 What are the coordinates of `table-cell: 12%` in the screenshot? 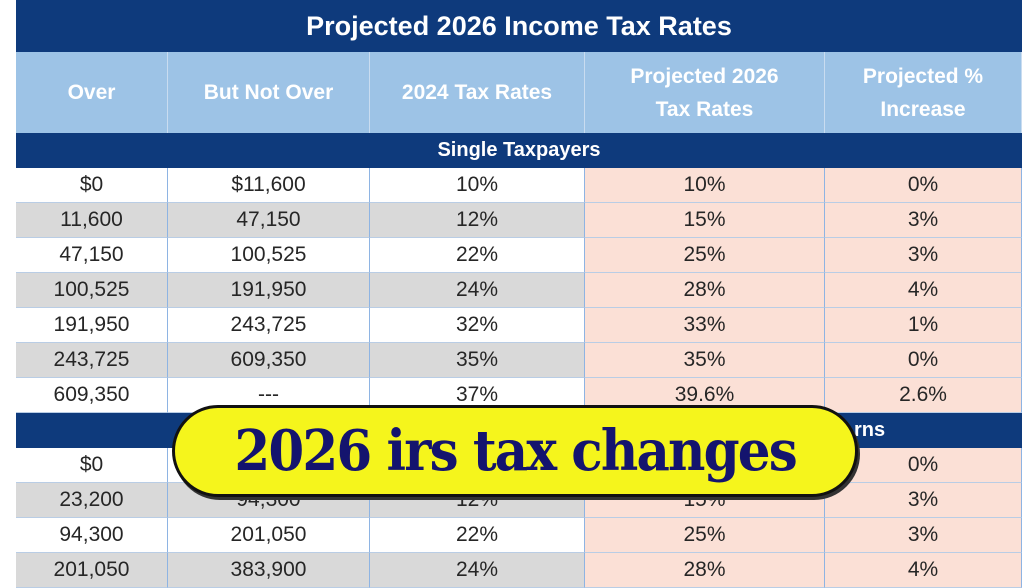 It's located at (477, 220).